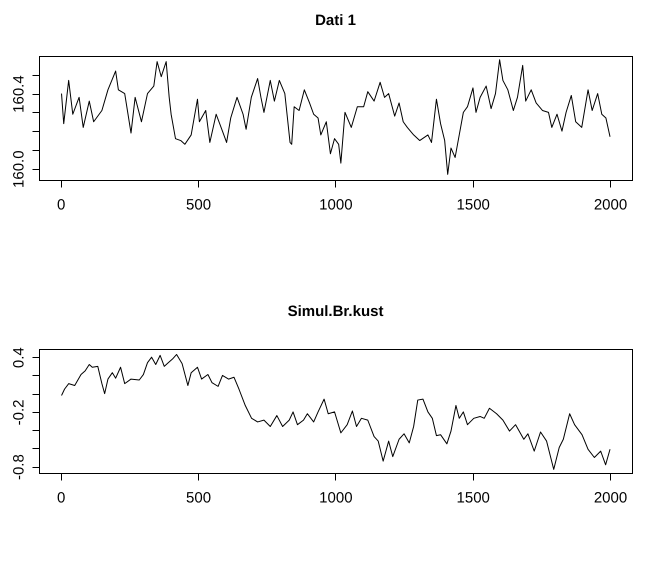 The width and height of the screenshot is (657, 582). What do you see at coordinates (19, 94) in the screenshot?
I see `y-tick-label: 160.4` at bounding box center [19, 94].